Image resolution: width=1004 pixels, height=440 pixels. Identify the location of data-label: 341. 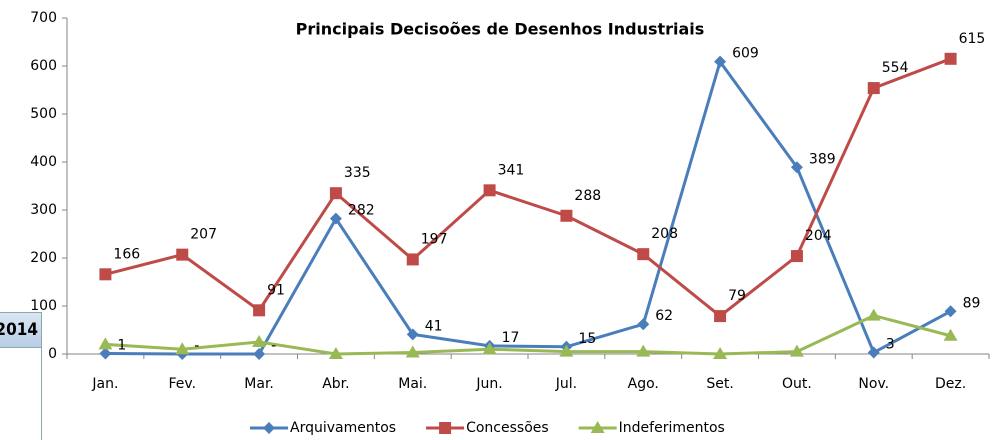
(511, 170).